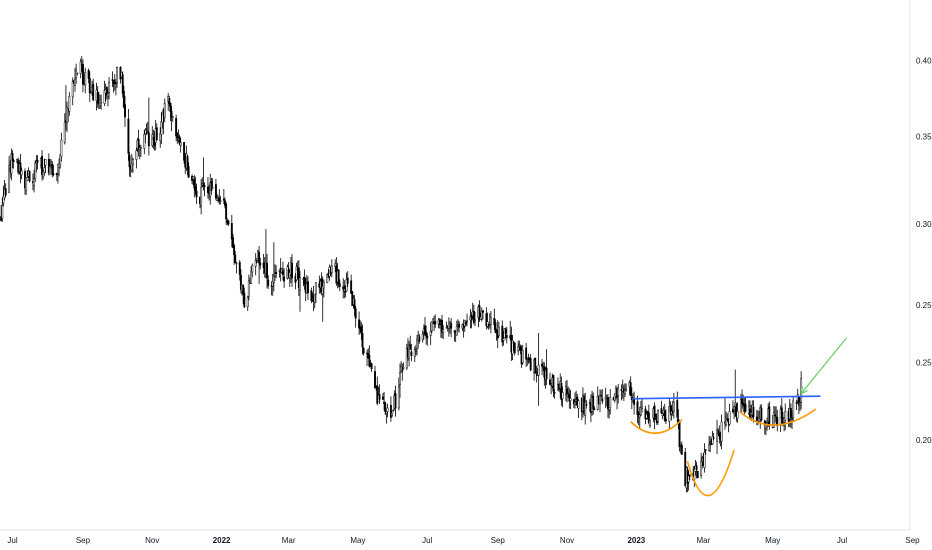 The image size is (932, 550). What do you see at coordinates (656, 427) in the screenshot?
I see `shoulder-arc` at bounding box center [656, 427].